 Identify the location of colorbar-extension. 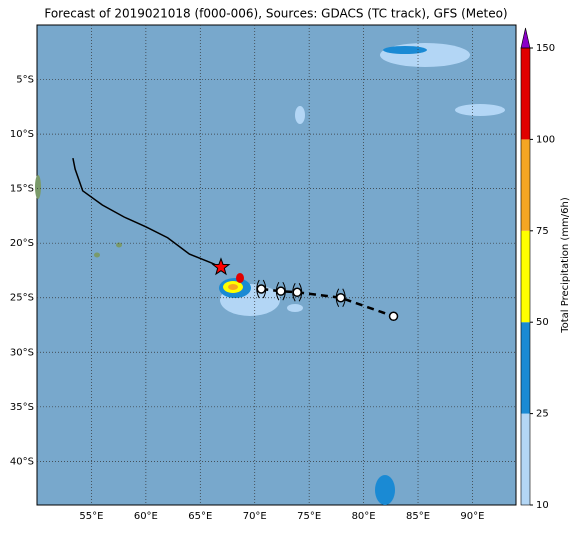
(525, 38).